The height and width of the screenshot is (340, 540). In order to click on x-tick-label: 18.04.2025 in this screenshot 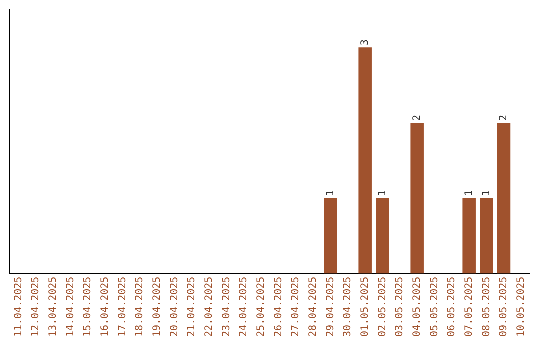, I will do `click(140, 307)`.